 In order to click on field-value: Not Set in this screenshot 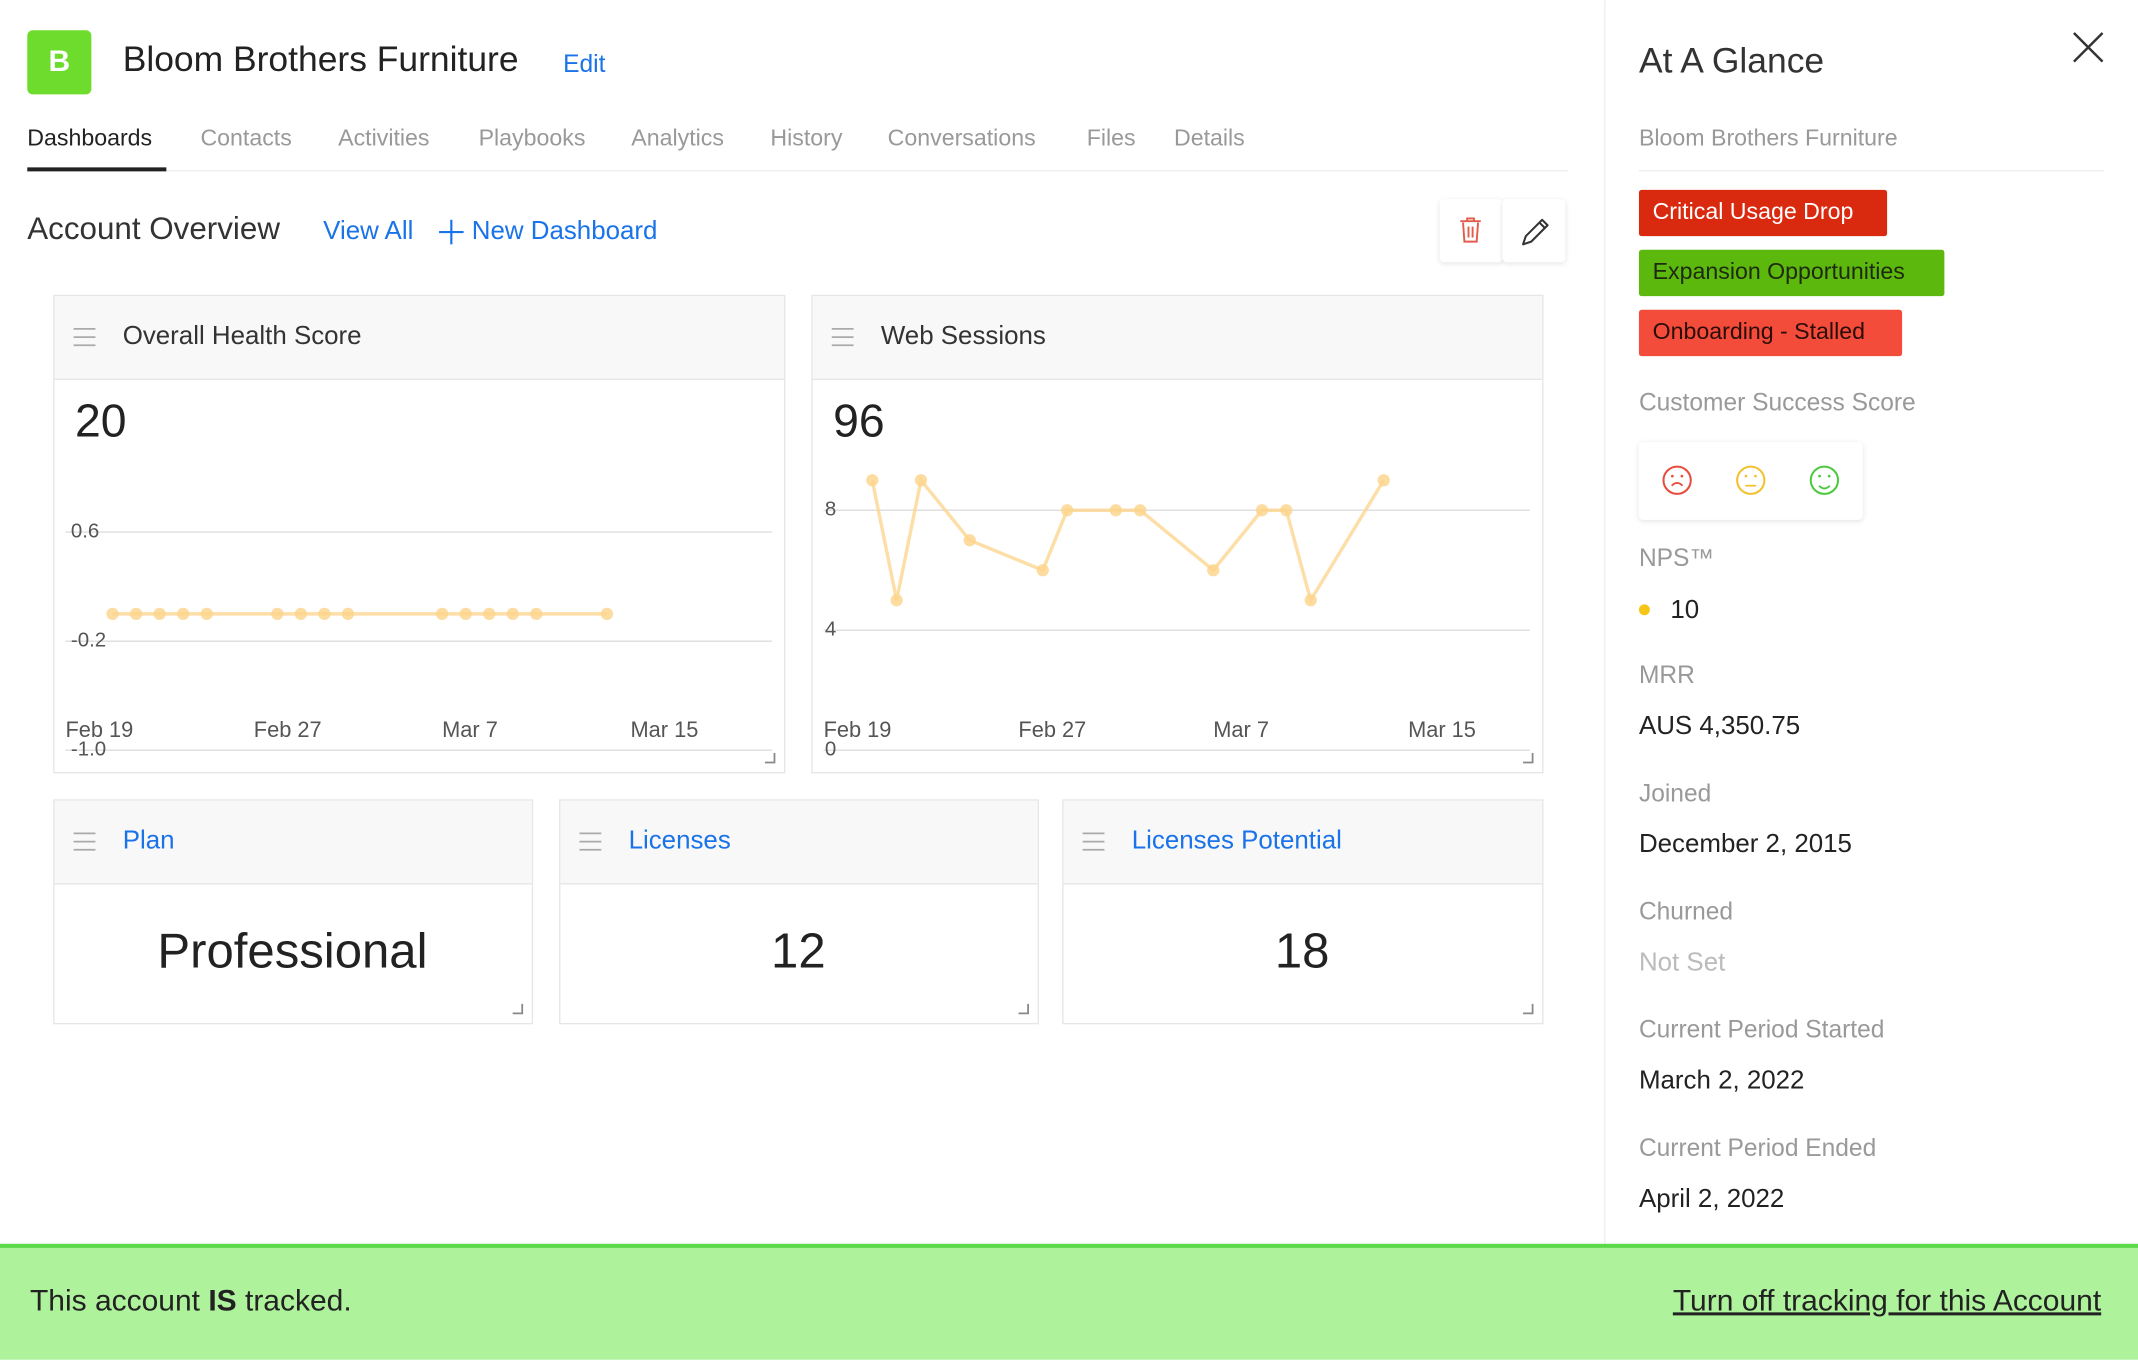, I will do `click(1682, 962)`.